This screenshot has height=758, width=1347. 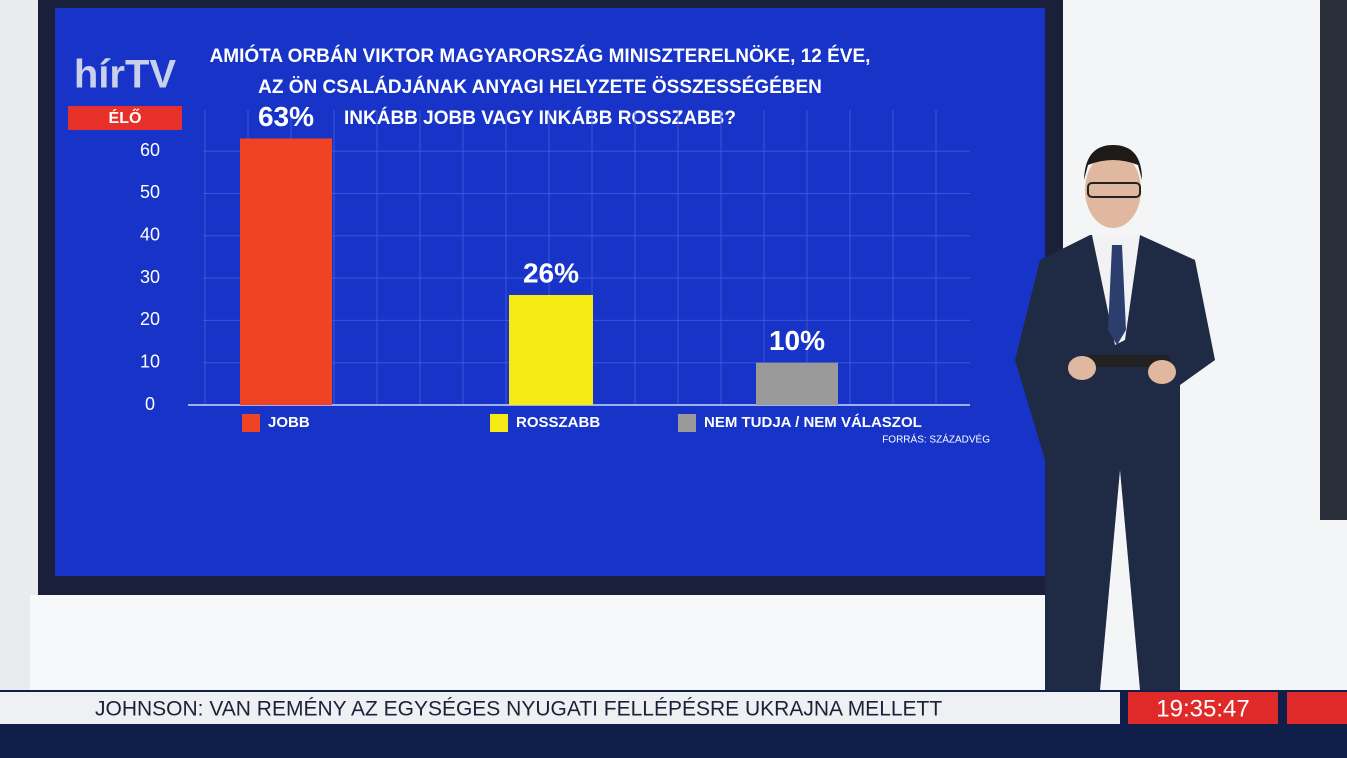 I want to click on y-tick-label: 40, so click(x=150, y=235).